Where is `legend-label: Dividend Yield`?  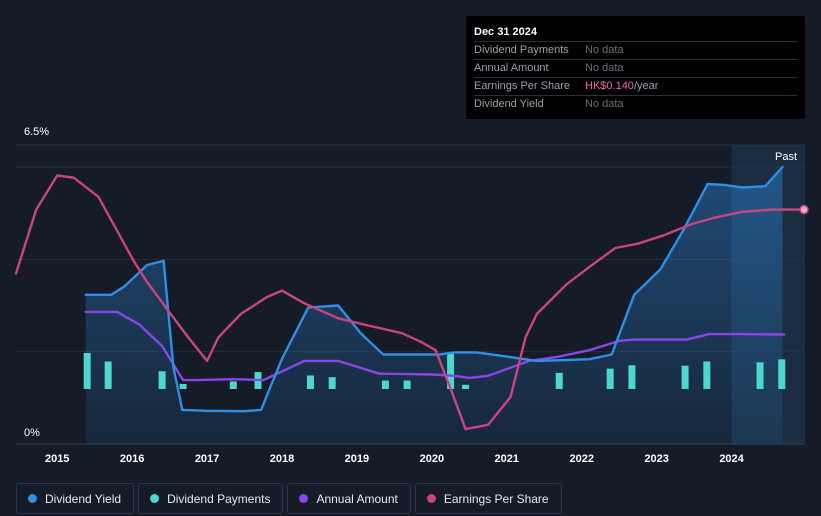
legend-label: Dividend Yield is located at coordinates (83, 498).